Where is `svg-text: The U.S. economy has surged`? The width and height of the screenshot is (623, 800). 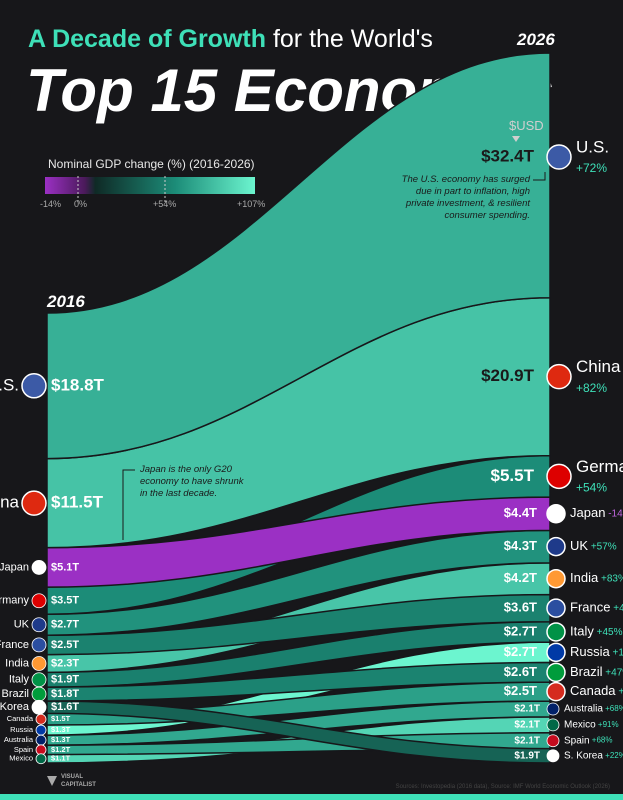 svg-text: The U.S. economy has surged is located at coordinates (466, 179).